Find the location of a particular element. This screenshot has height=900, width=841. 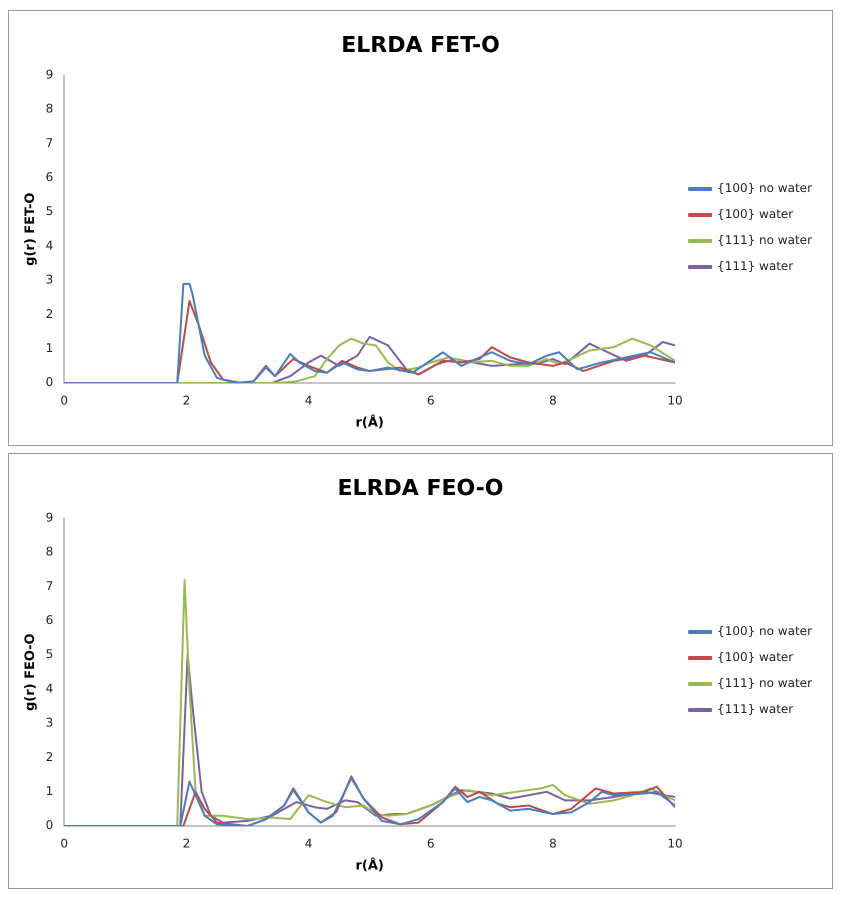

chart-title: ELRDA FET-O is located at coordinates (420, 45).